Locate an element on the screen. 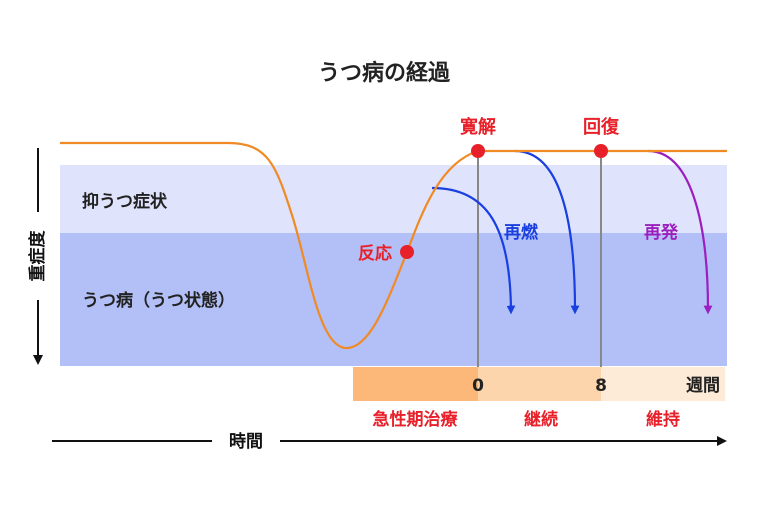  continuation-phase-bar is located at coordinates (539, 384).